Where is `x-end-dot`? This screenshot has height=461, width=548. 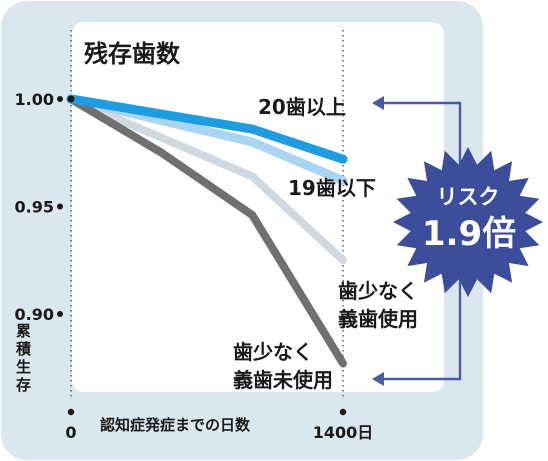
x-end-dot is located at coordinates (343, 412).